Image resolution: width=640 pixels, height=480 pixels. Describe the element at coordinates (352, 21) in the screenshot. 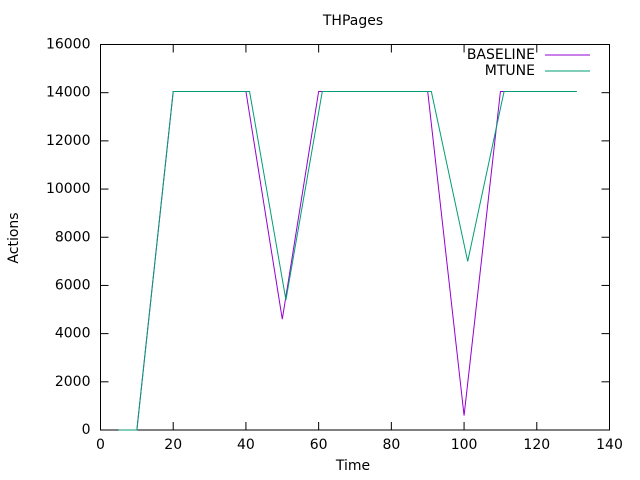

I see `chart-title: THPages` at that location.